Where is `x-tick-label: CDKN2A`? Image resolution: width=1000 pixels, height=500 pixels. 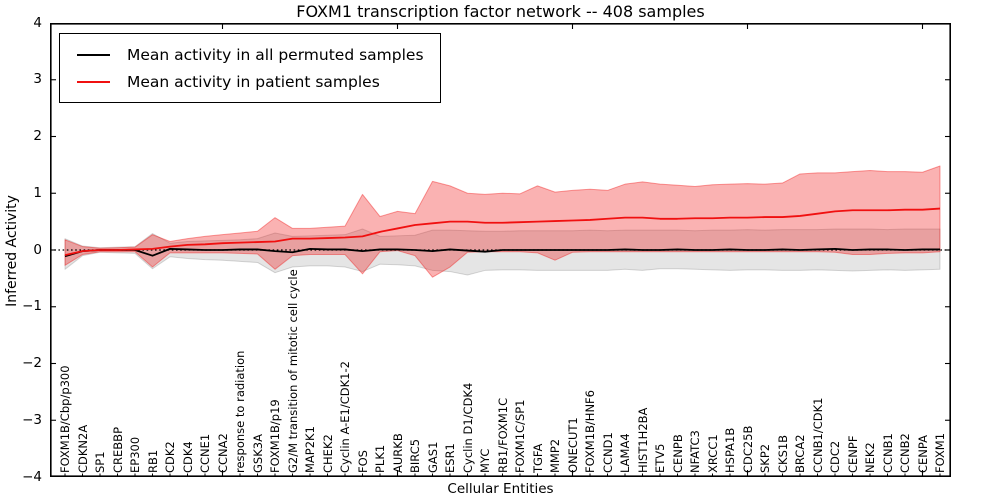
x-tick-label: CDKN2A is located at coordinates (82, 448).